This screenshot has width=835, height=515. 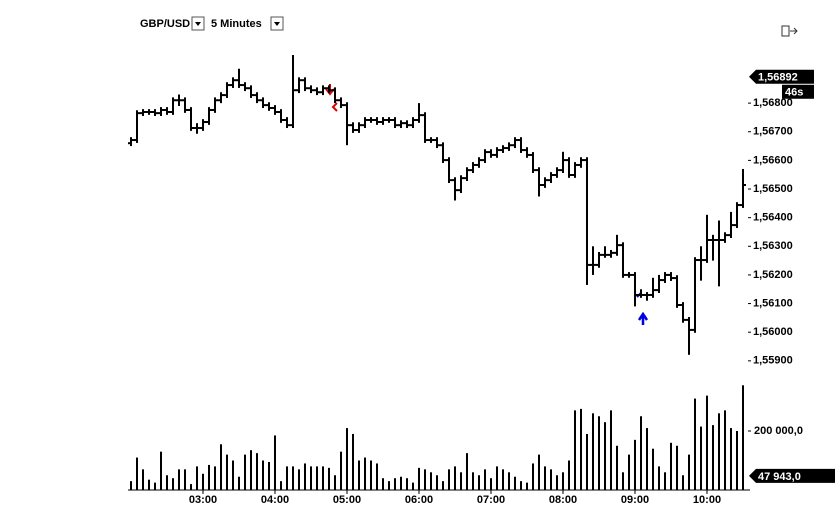 I want to click on settings-icon, so click(x=789, y=31).